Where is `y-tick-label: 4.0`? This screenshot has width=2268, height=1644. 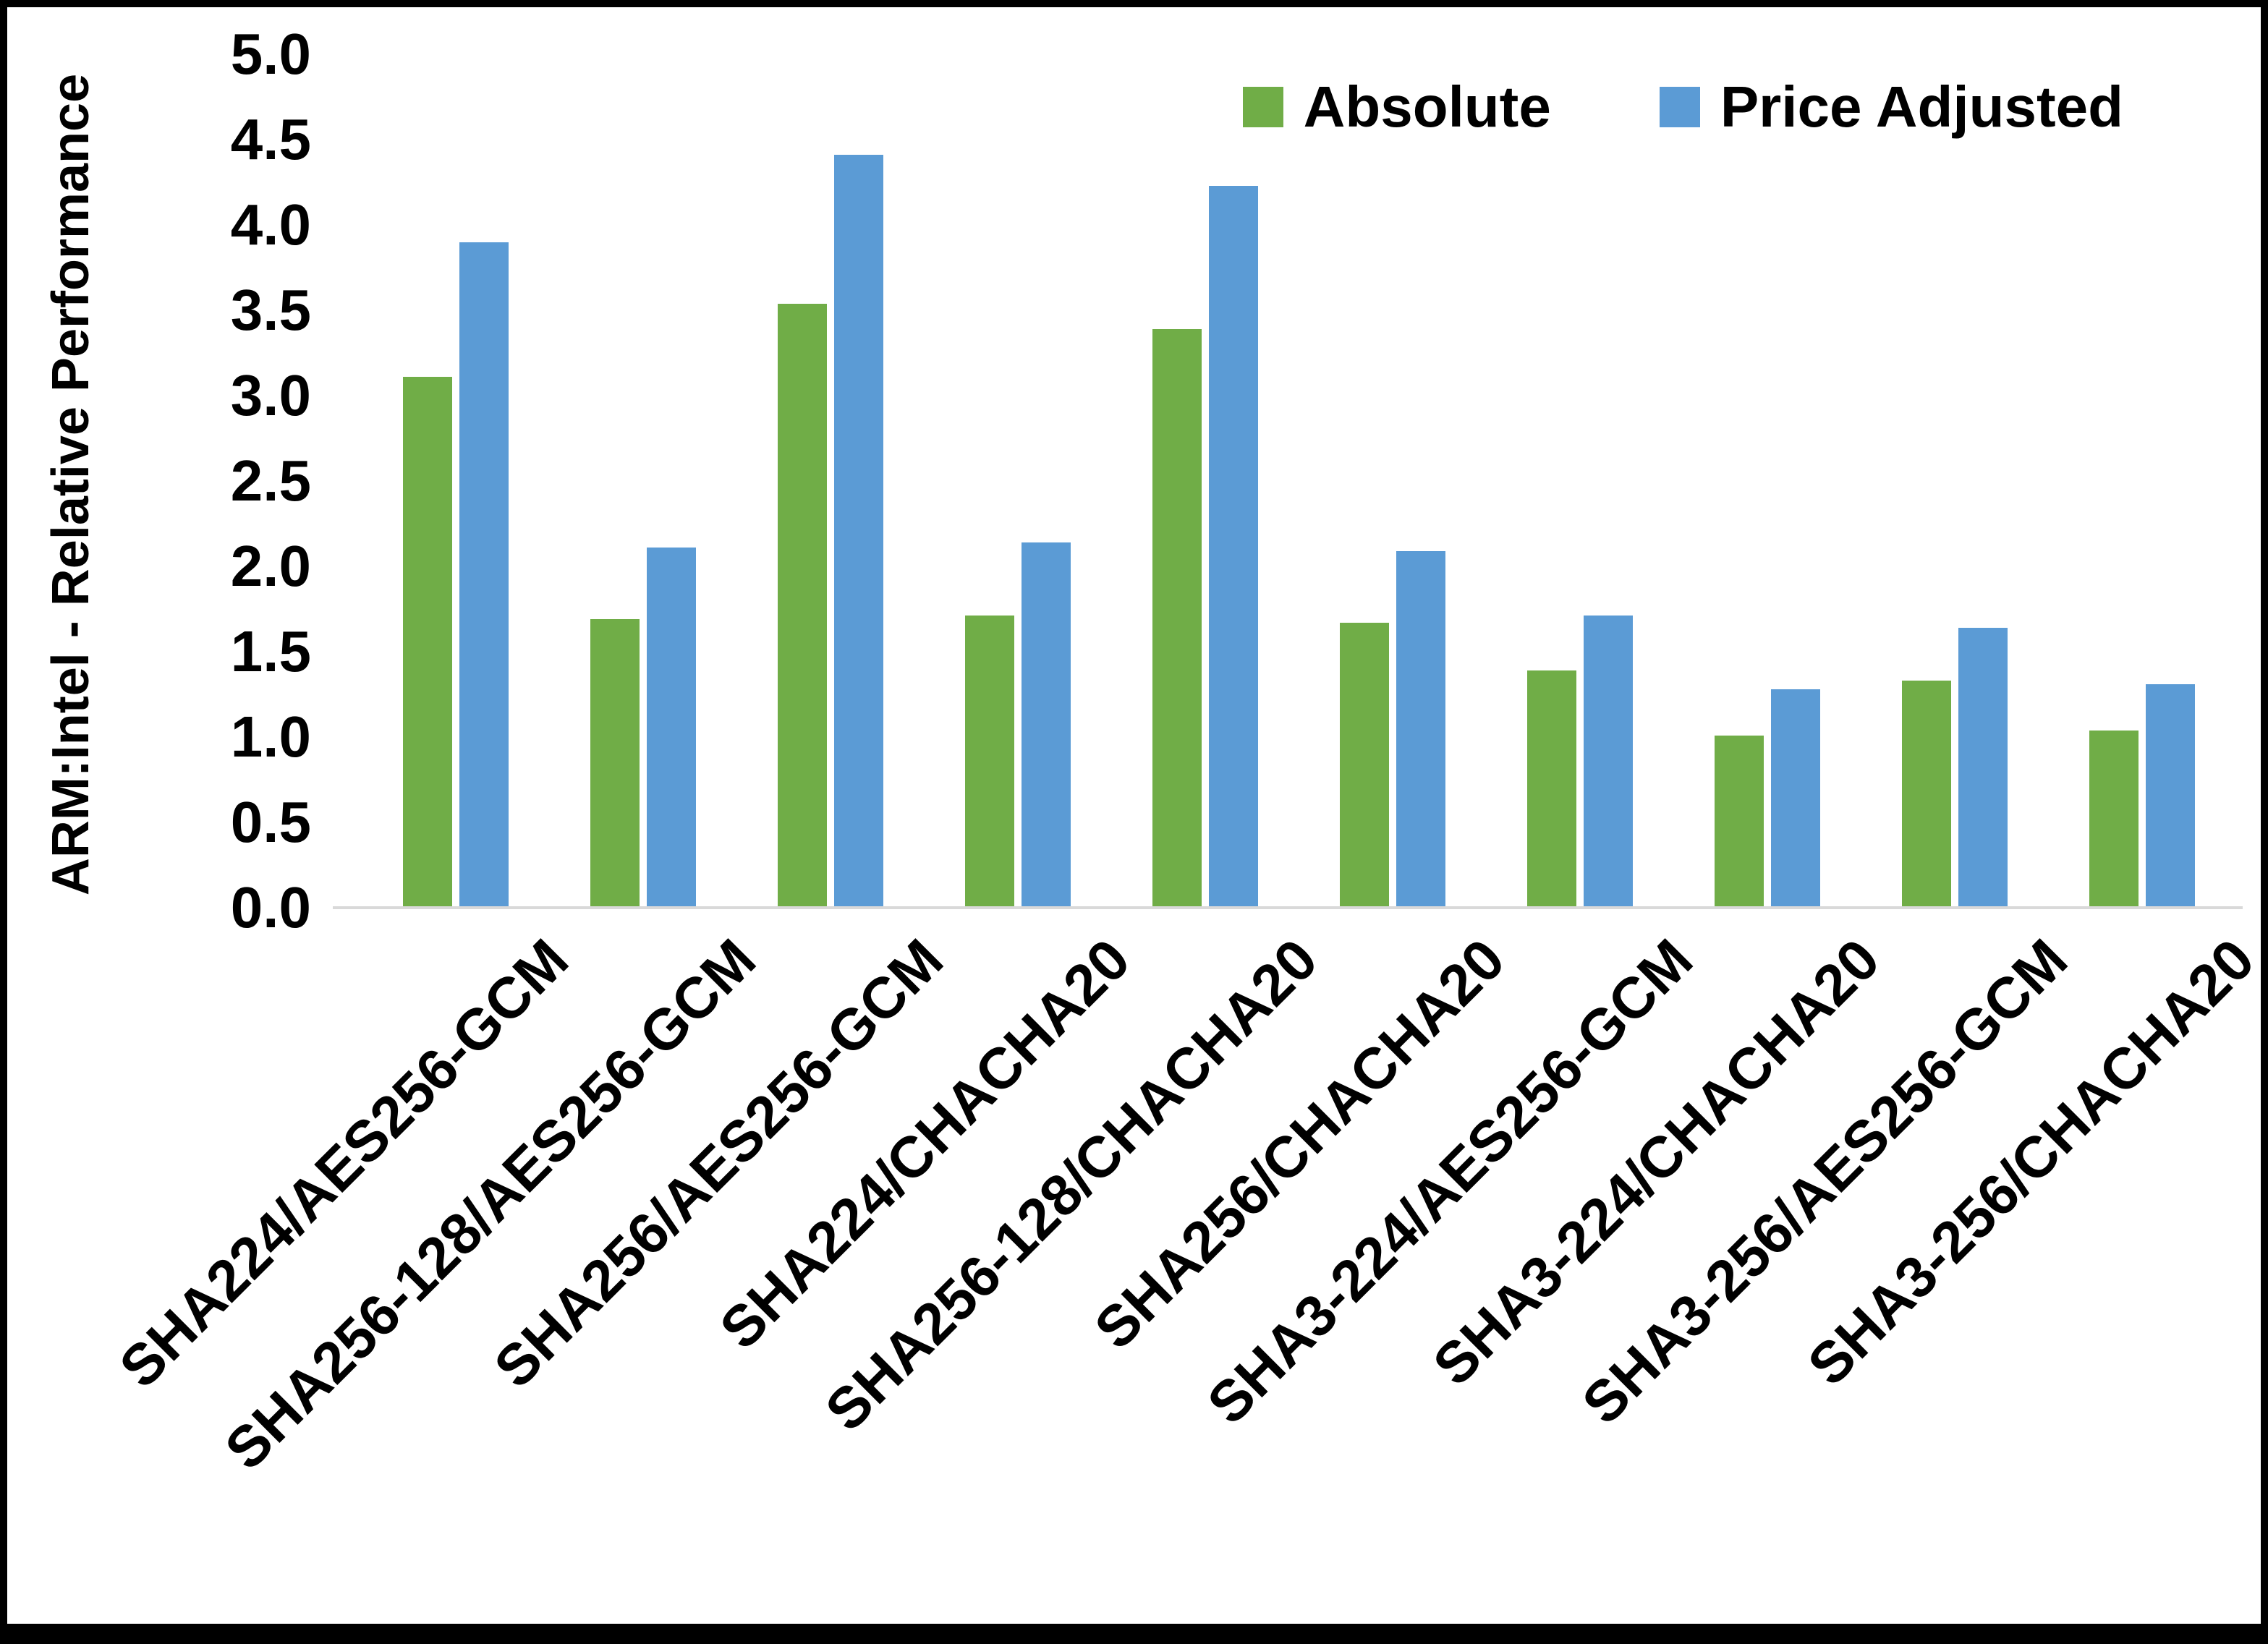 y-tick-label: 4.0 is located at coordinates (270, 224).